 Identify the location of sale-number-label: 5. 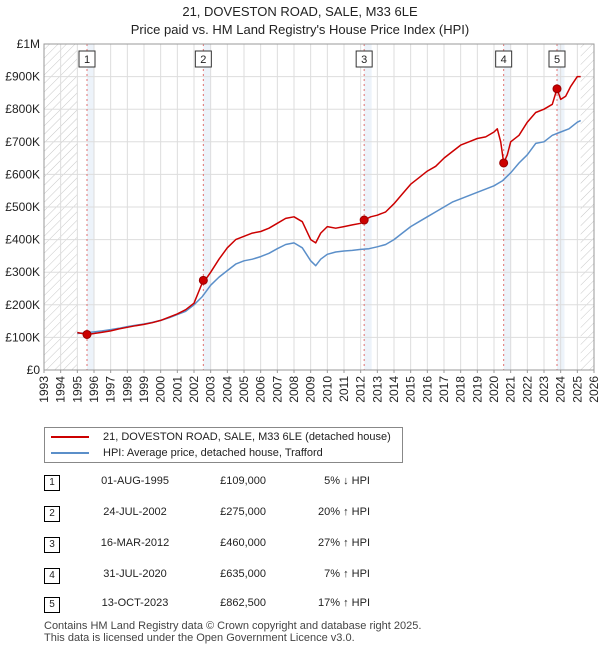
(557, 60).